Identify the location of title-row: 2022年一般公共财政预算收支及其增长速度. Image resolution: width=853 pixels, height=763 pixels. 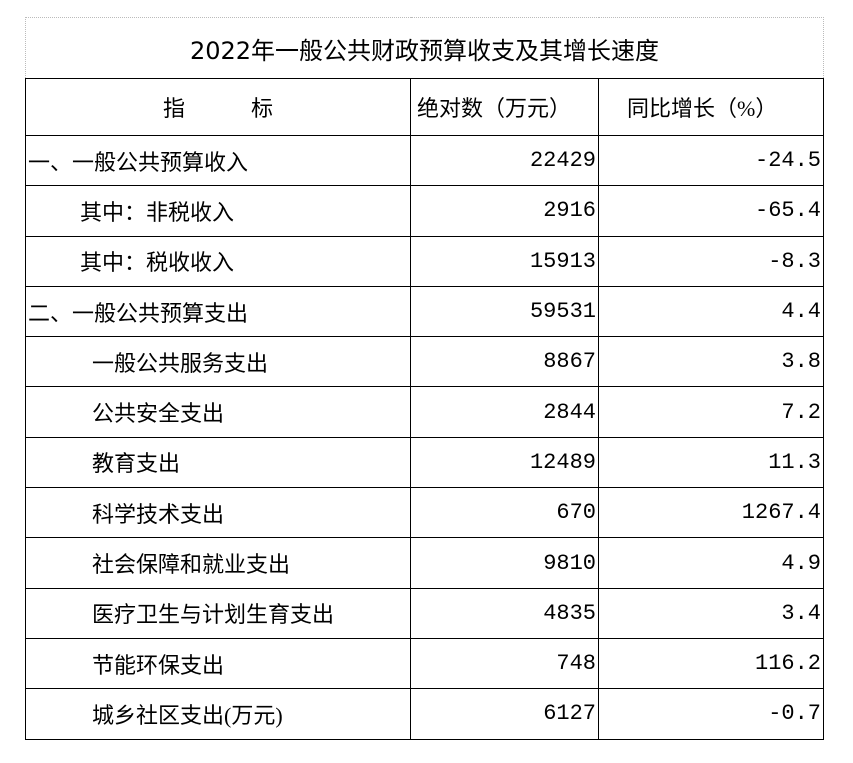
(424, 48).